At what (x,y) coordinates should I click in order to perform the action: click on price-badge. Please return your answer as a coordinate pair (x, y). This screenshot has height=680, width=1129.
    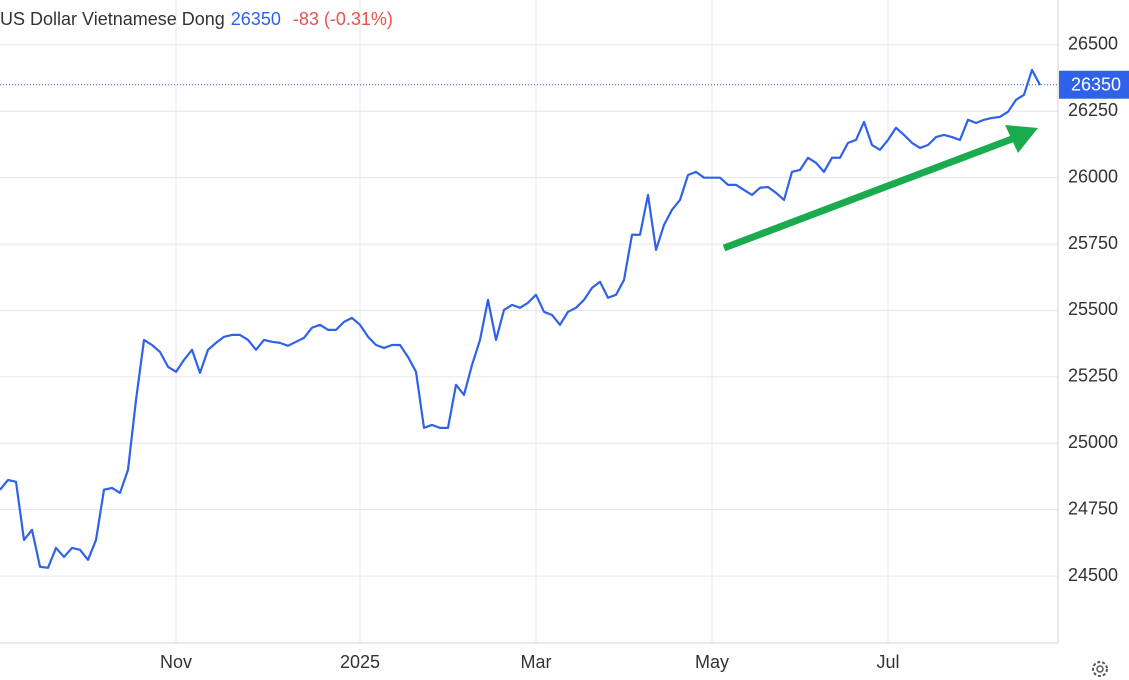
    Looking at the image, I should click on (1094, 84).